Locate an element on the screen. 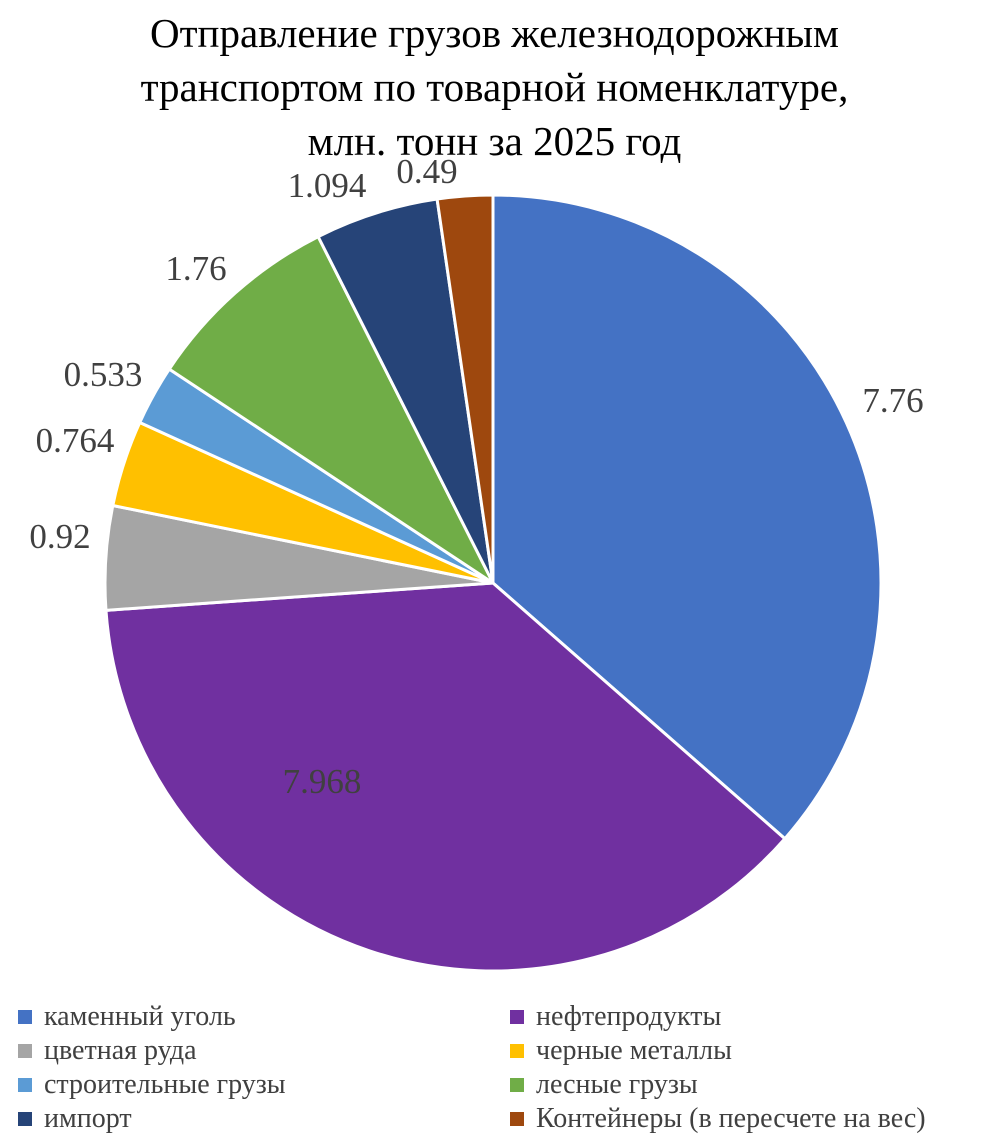 This screenshot has width=989, height=1141. legend-label: строительные грузы is located at coordinates (165, 1084).